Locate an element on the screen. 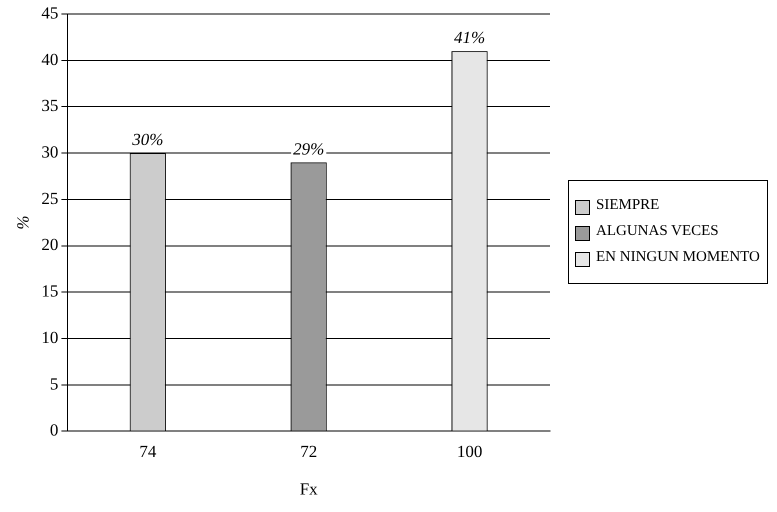 Image resolution: width=777 pixels, height=512 pixels. x-axis-title: Fx is located at coordinates (309, 488).